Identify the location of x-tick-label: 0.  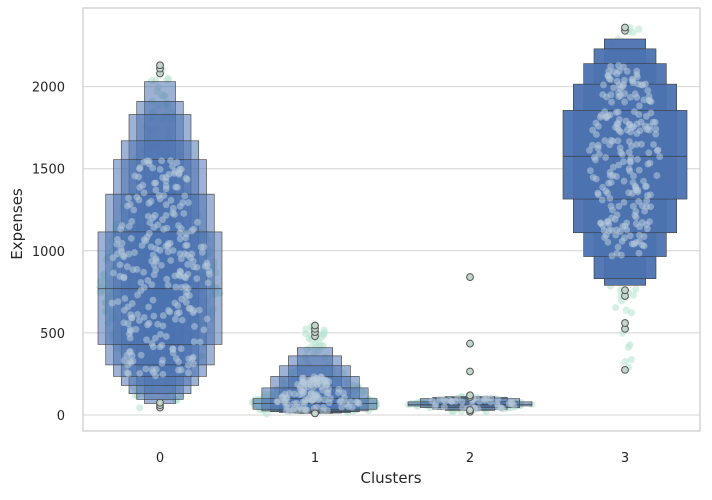
(160, 458).